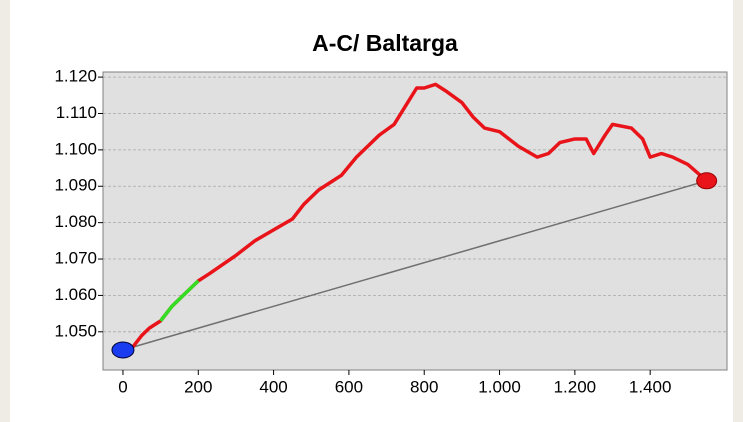 This screenshot has height=422, width=743. Describe the element at coordinates (273, 386) in the screenshot. I see `x-tick-label: 400` at that location.